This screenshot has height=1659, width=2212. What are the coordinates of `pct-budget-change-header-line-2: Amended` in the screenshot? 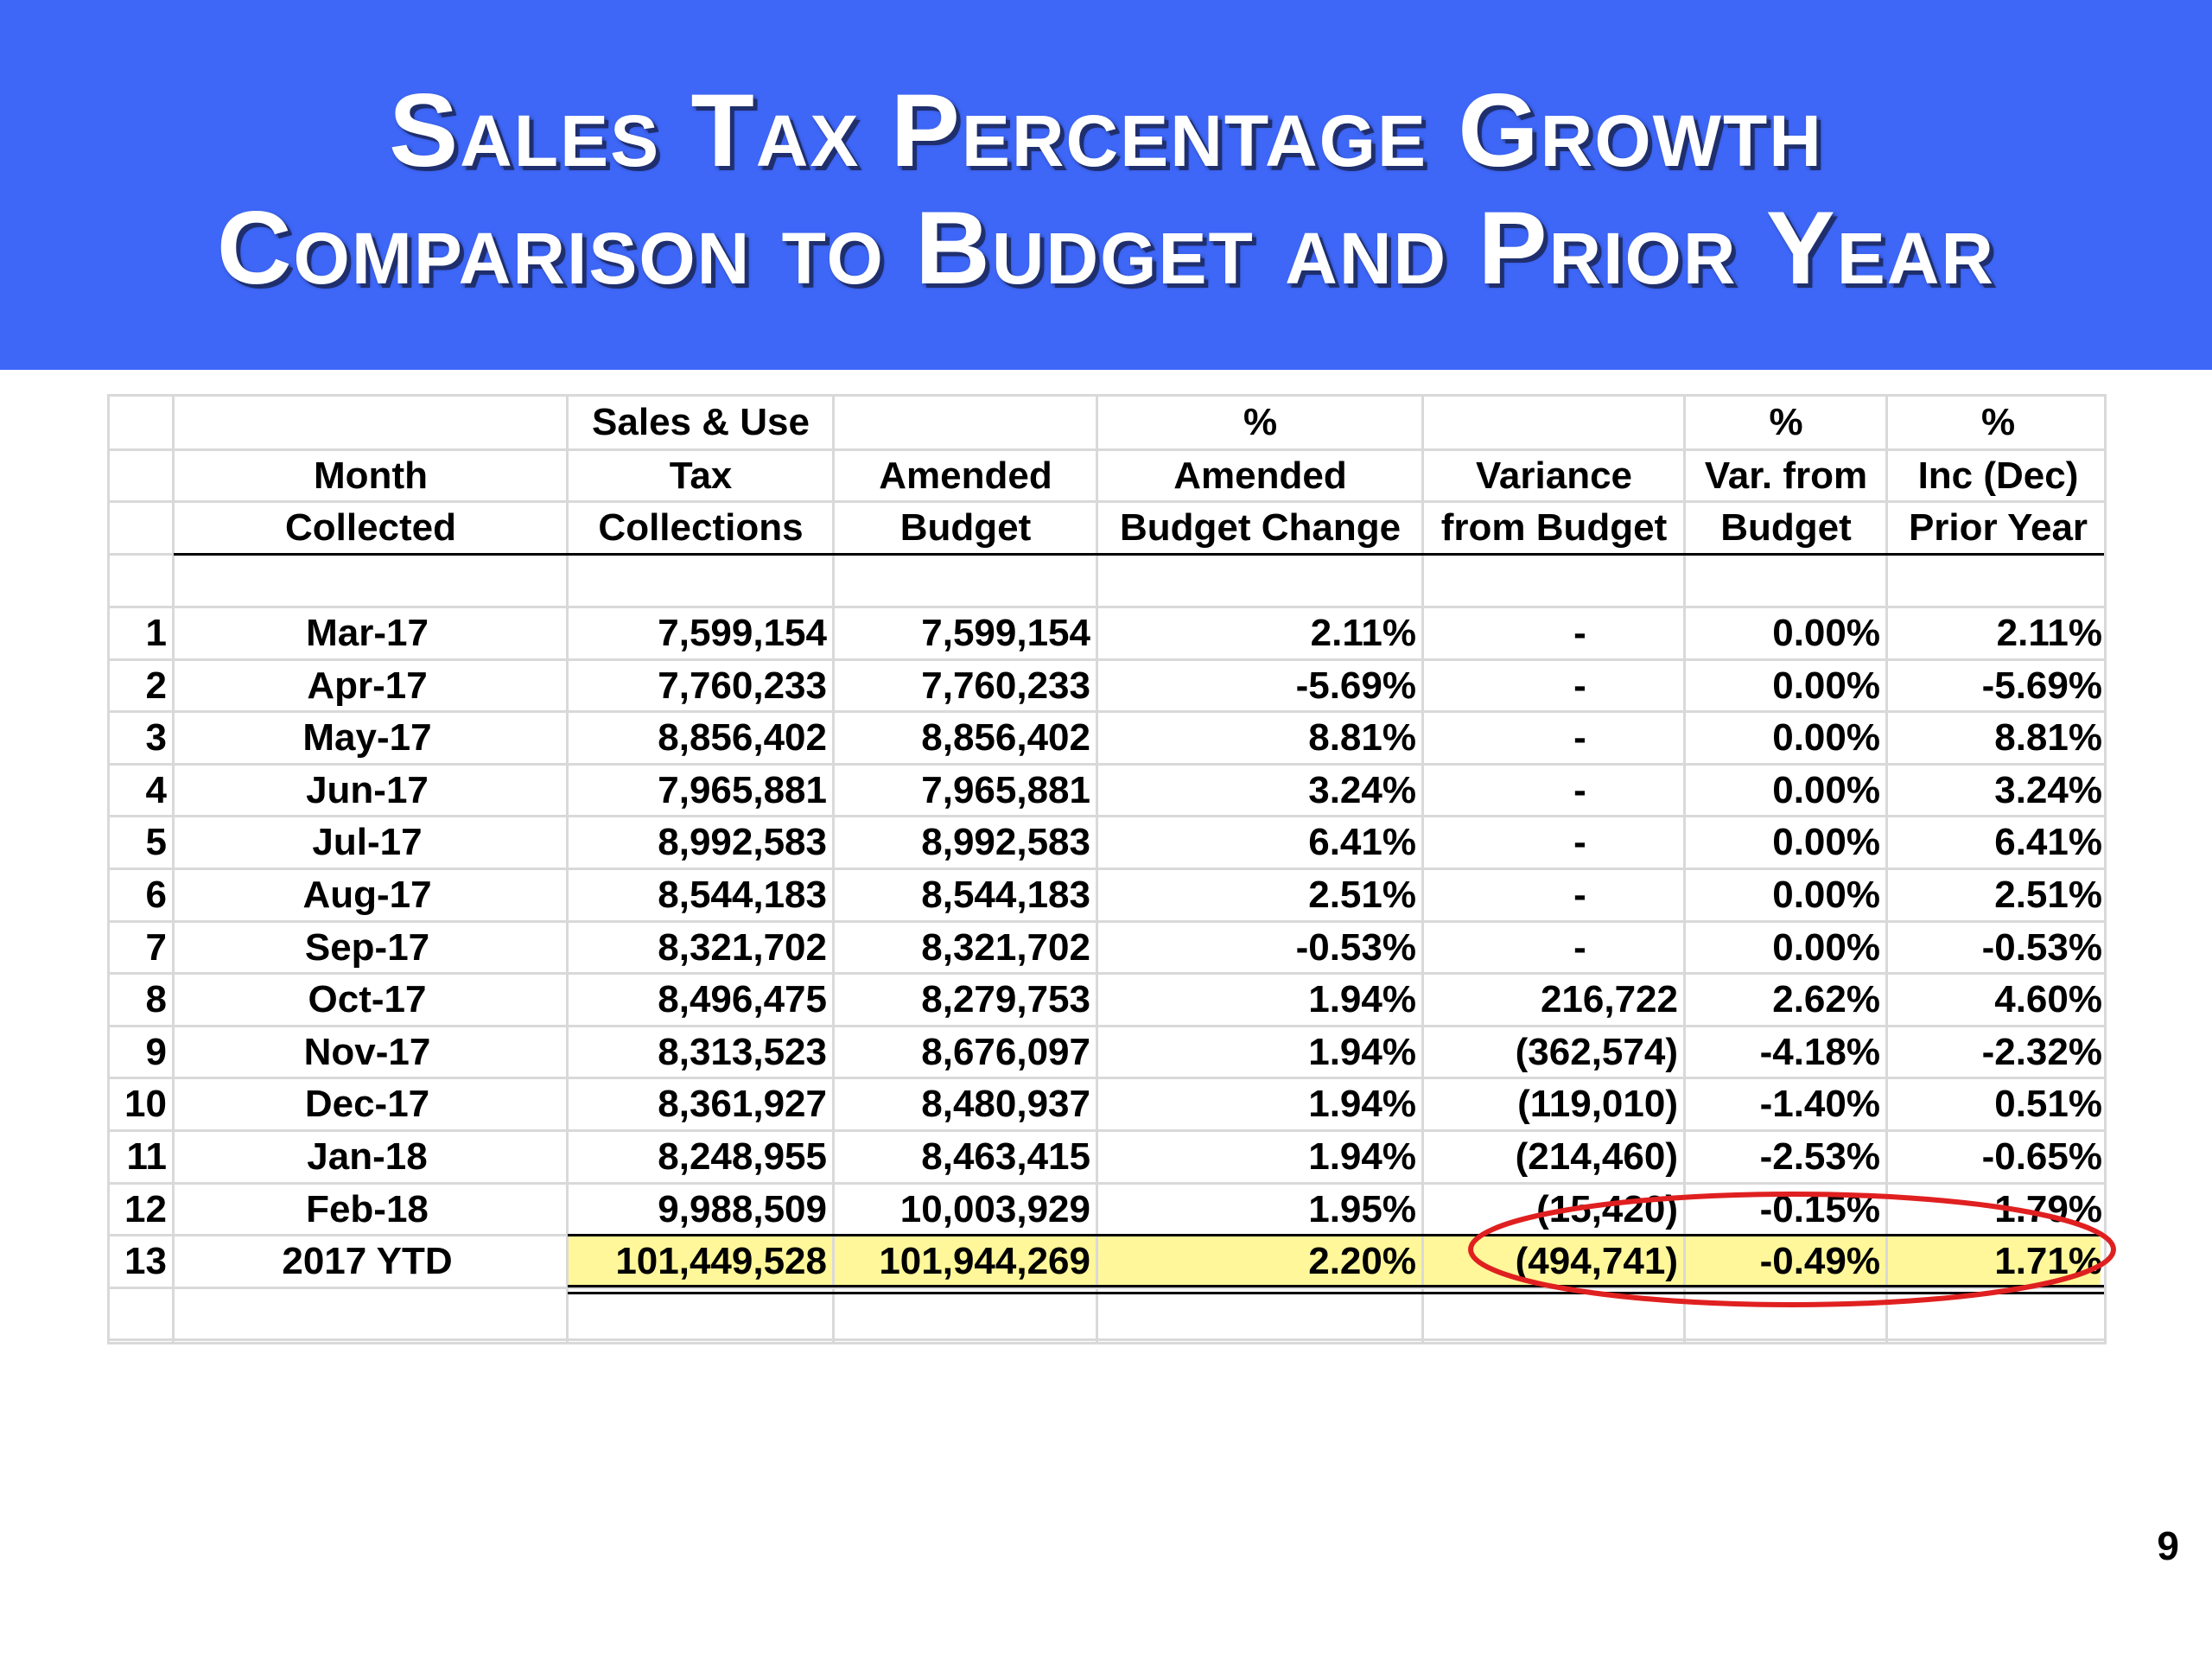 It's located at (1260, 475).